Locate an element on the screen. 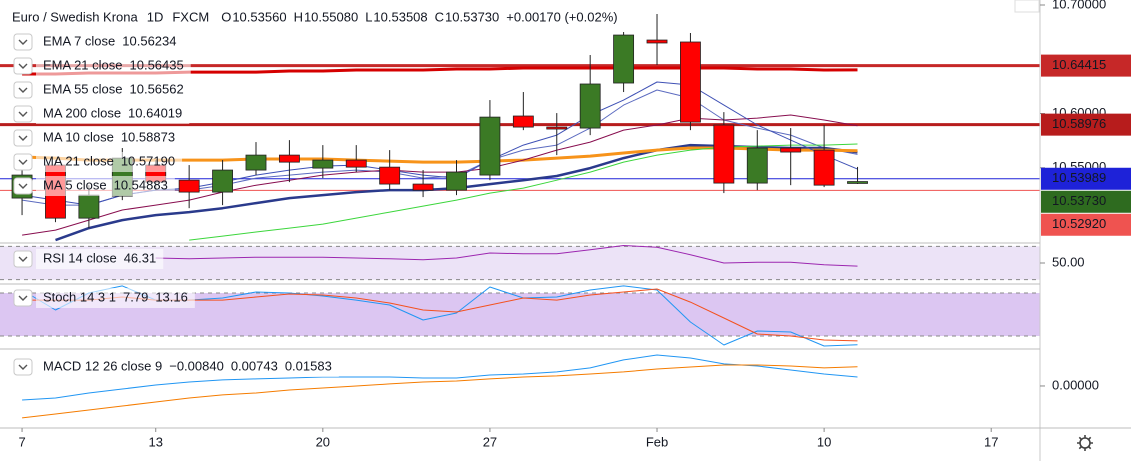 The image size is (1131, 461). legend-value: 46.31 is located at coordinates (140, 257).